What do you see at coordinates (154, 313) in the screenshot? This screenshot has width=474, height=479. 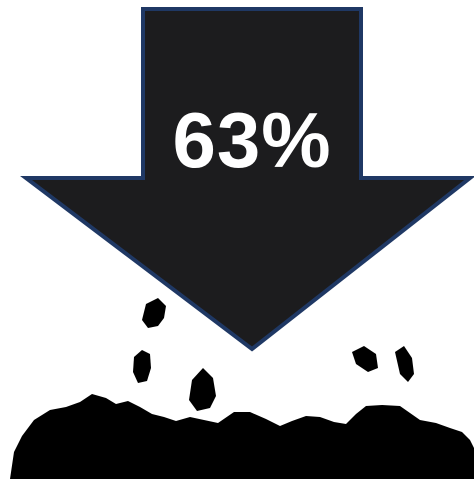 I see `rubble-piece-top` at bounding box center [154, 313].